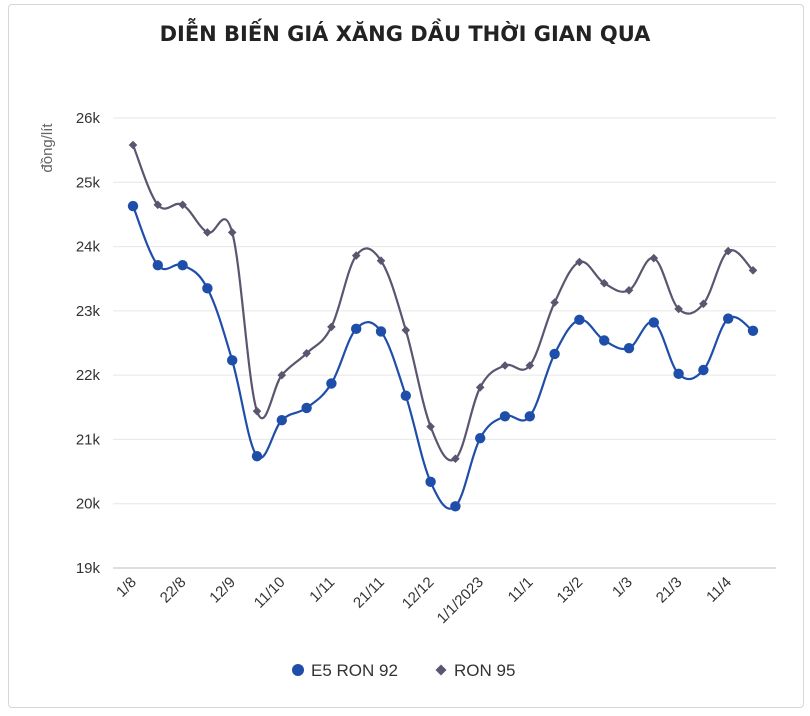 This screenshot has width=810, height=716. Describe the element at coordinates (88, 247) in the screenshot. I see `y-tick-label: 24k` at that location.